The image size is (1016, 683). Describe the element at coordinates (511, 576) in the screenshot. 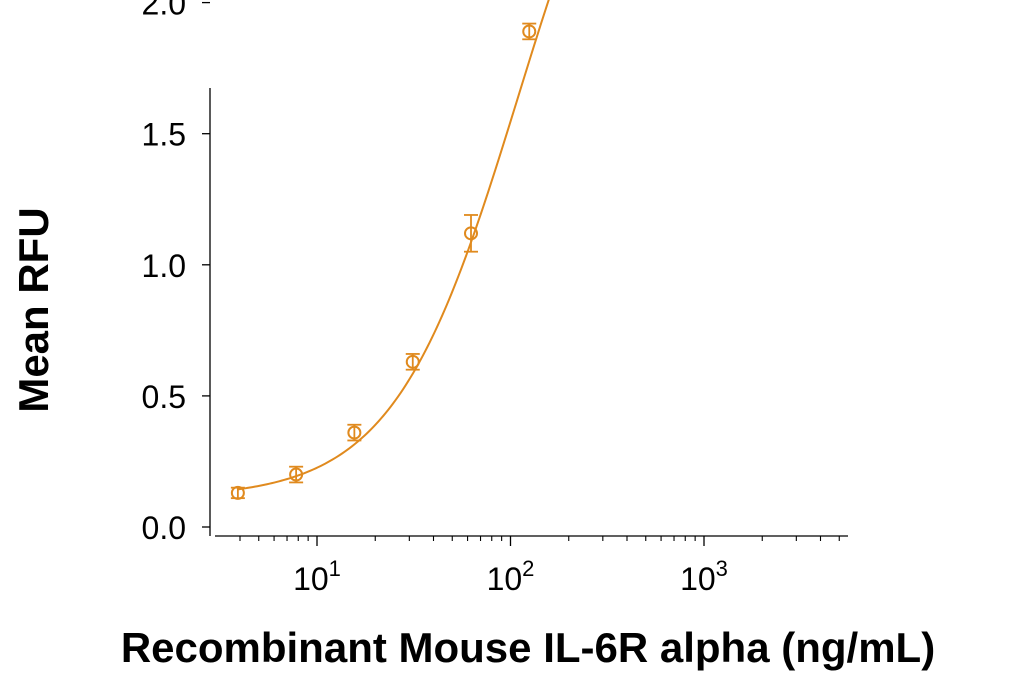

I see `x-tick-label: 10²` at that location.